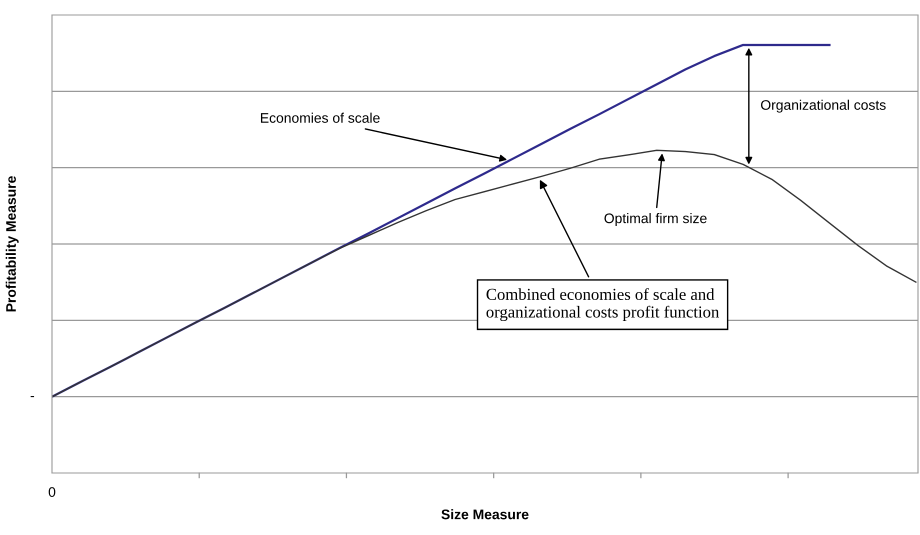  Describe the element at coordinates (823, 106) in the screenshot. I see `annotation: Organizational costs` at that location.